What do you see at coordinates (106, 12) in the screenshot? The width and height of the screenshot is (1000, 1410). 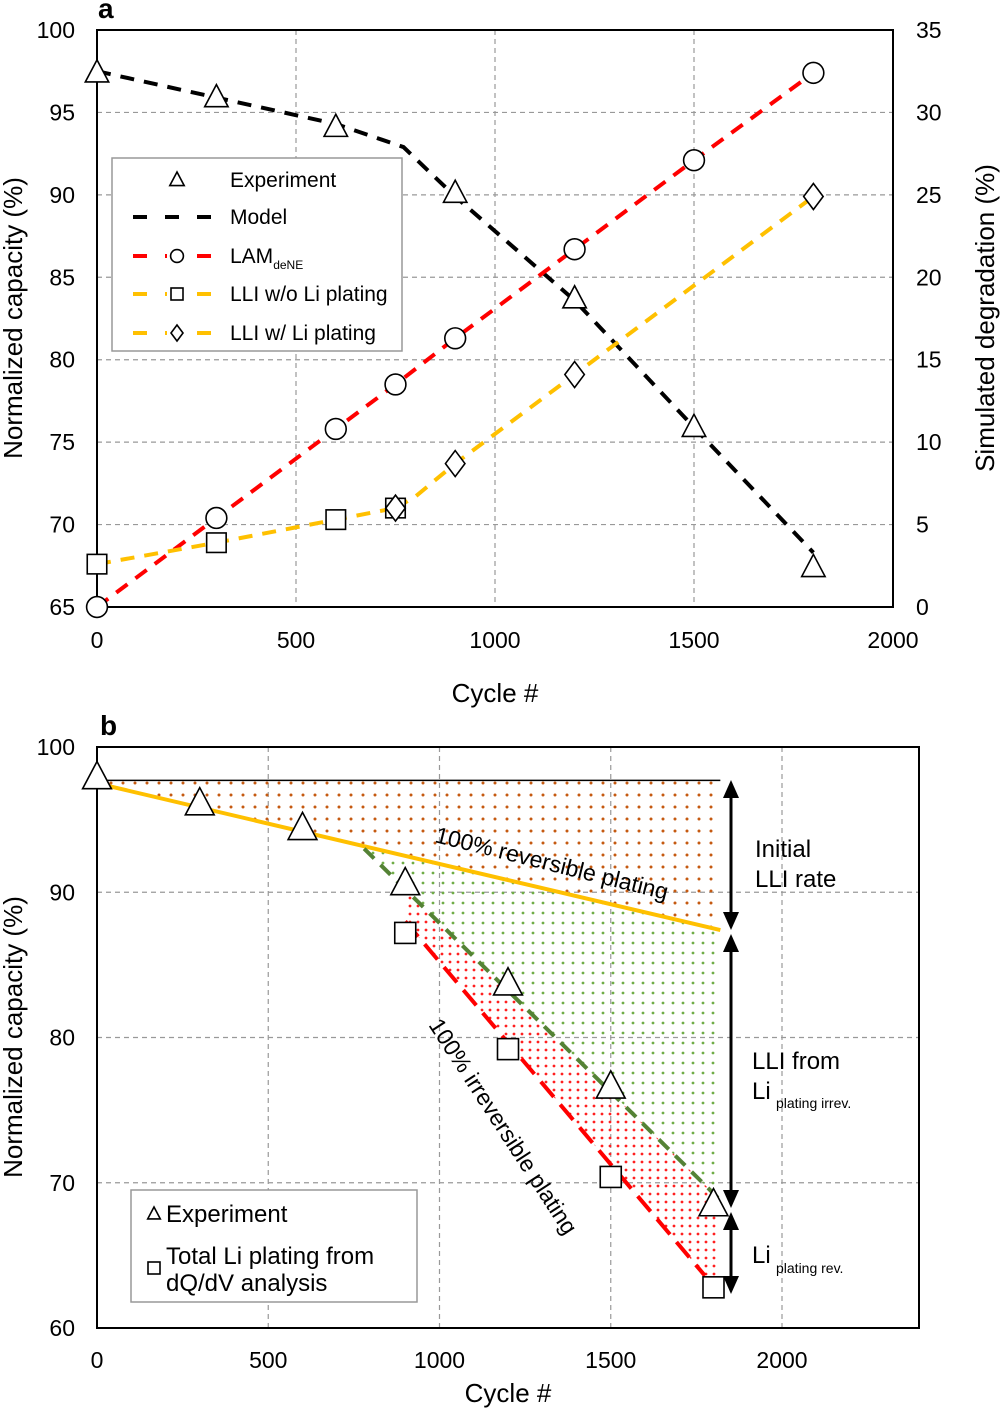 I see `panel-label: a` at bounding box center [106, 12].